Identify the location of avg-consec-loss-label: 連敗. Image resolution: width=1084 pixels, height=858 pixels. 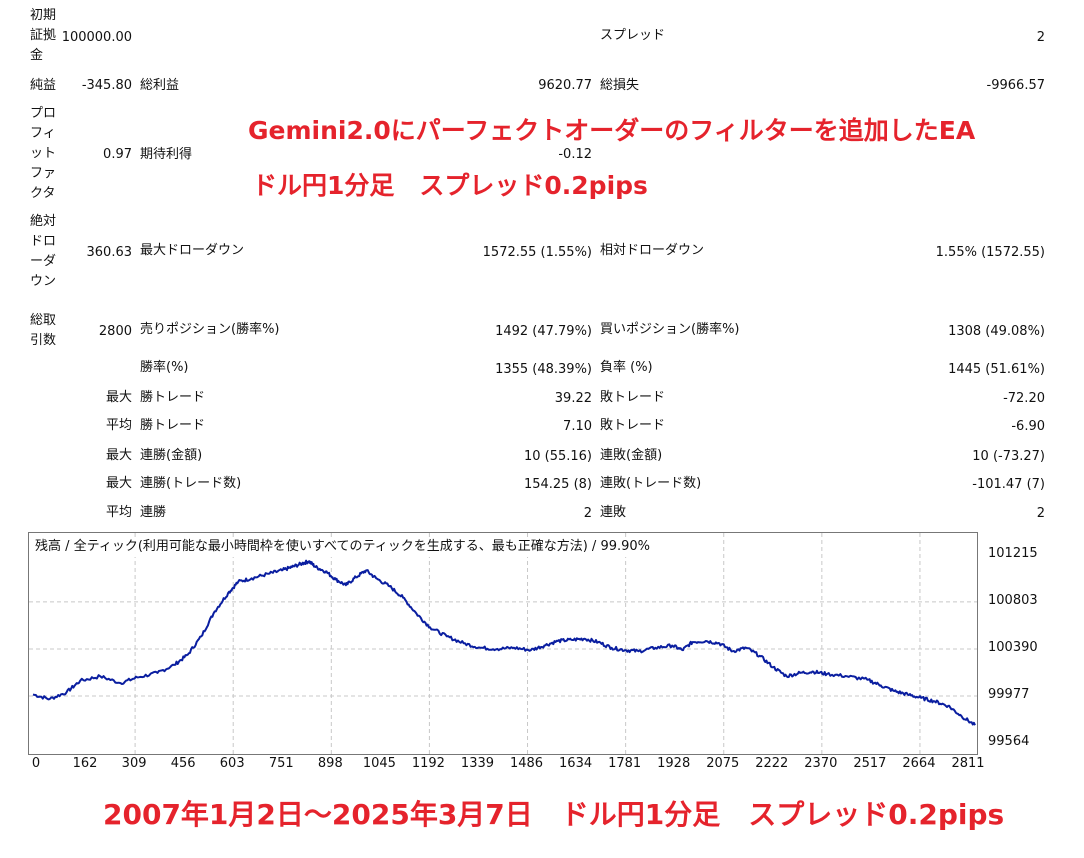
(613, 512).